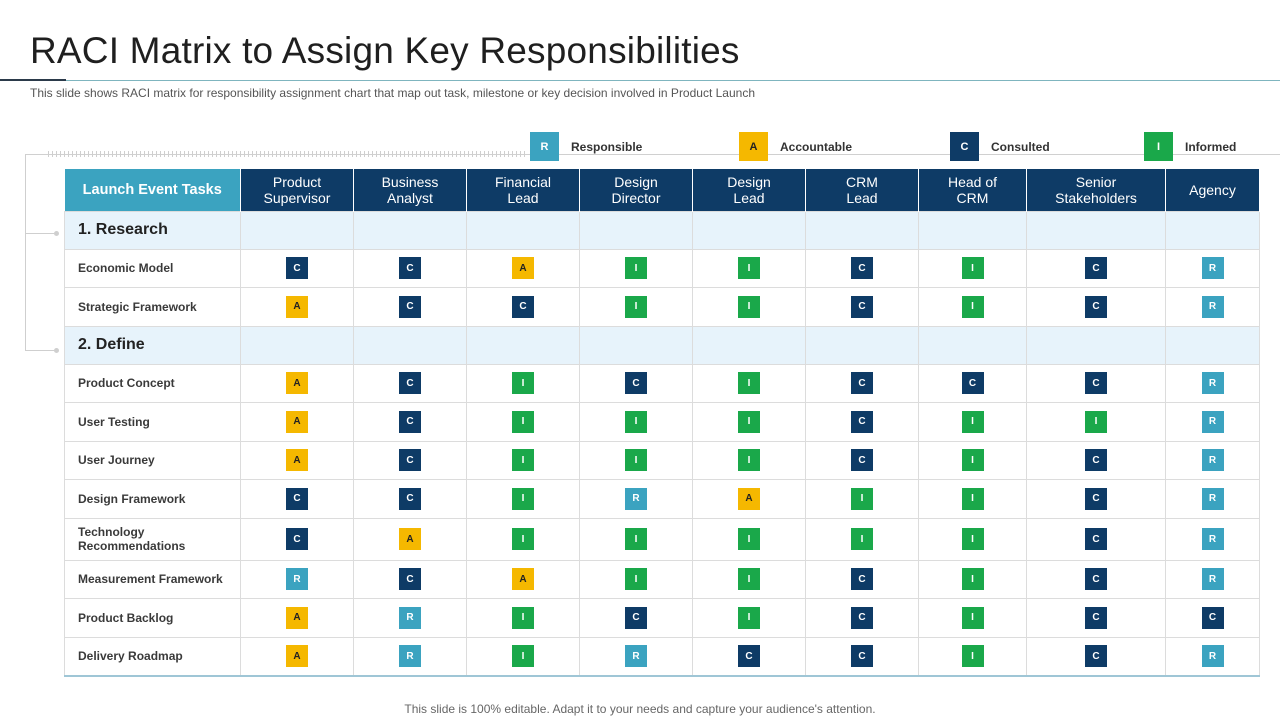 Image resolution: width=1280 pixels, height=720 pixels. What do you see at coordinates (297, 383) in the screenshot?
I see `raci-badge: A` at bounding box center [297, 383].